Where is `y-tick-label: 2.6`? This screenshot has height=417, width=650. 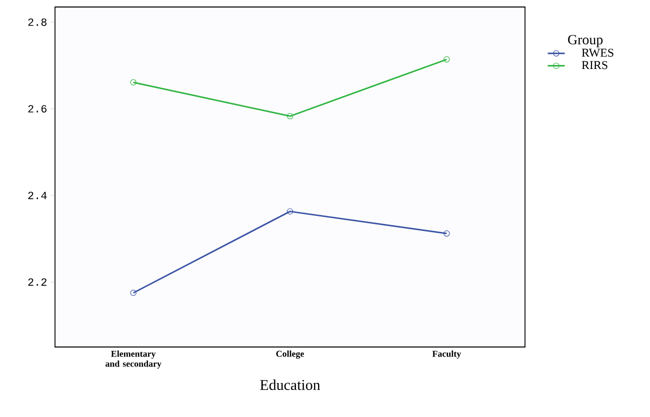 y-tick-label: 2.6 is located at coordinates (37, 109).